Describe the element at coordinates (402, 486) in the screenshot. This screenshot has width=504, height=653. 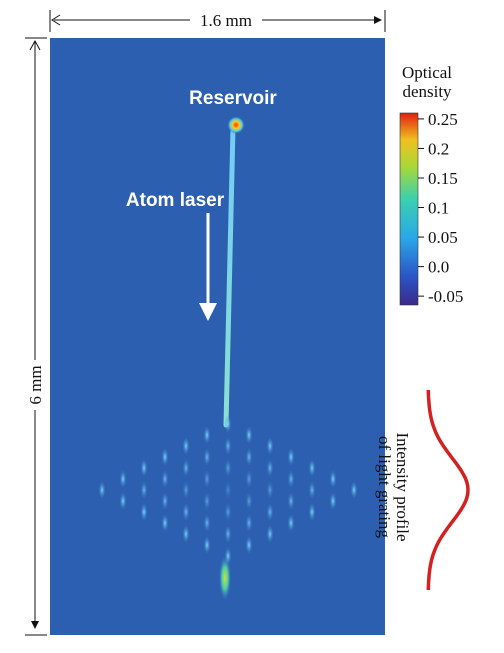
I see `profile-label: Intensity profile` at that location.